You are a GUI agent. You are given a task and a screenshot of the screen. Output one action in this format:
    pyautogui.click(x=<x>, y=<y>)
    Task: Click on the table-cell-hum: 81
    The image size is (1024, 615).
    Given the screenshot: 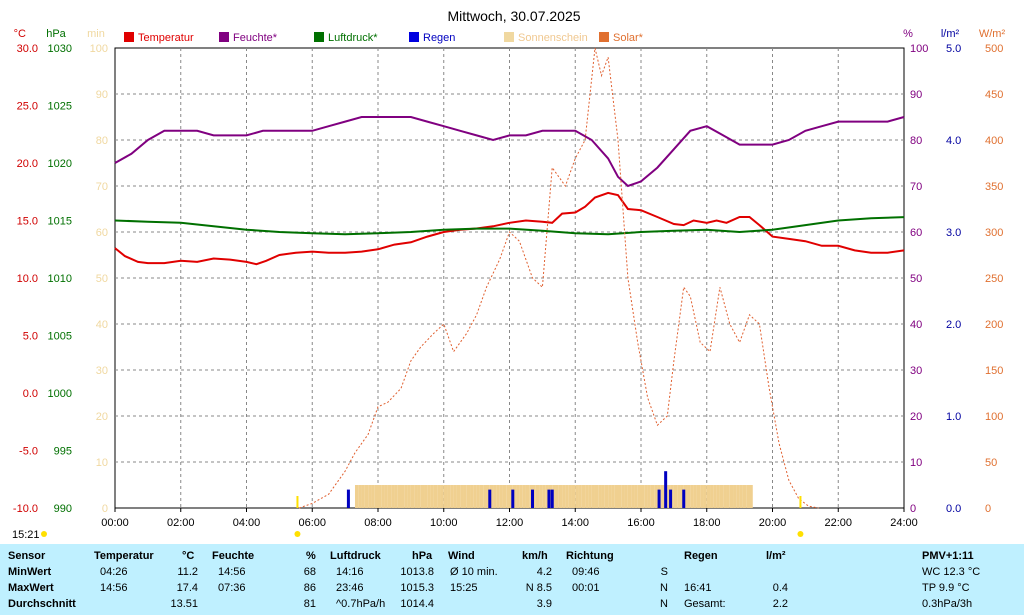 What is the action you would take?
    pyautogui.click(x=309, y=604)
    